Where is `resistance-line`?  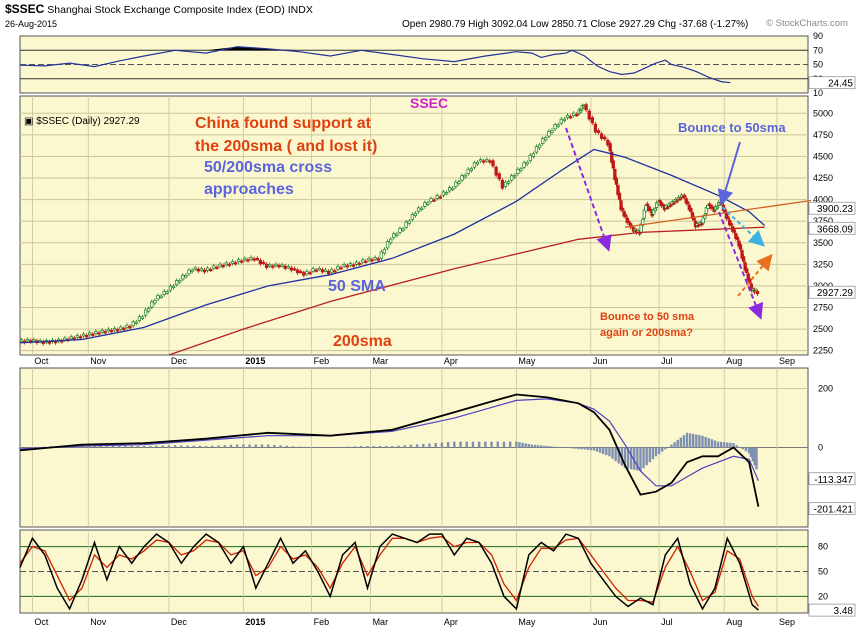
resistance-line is located at coordinates (718, 213).